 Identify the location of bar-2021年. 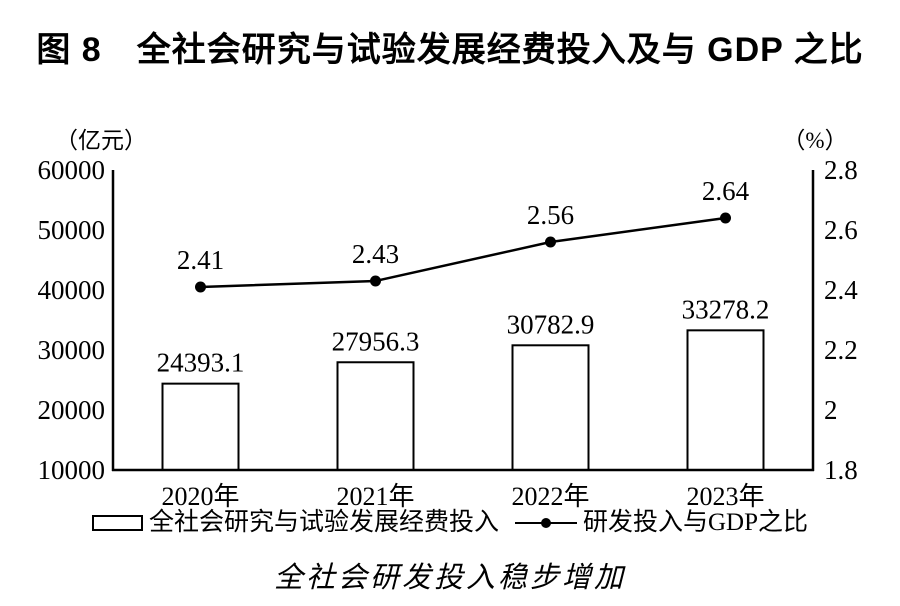
(375, 416).